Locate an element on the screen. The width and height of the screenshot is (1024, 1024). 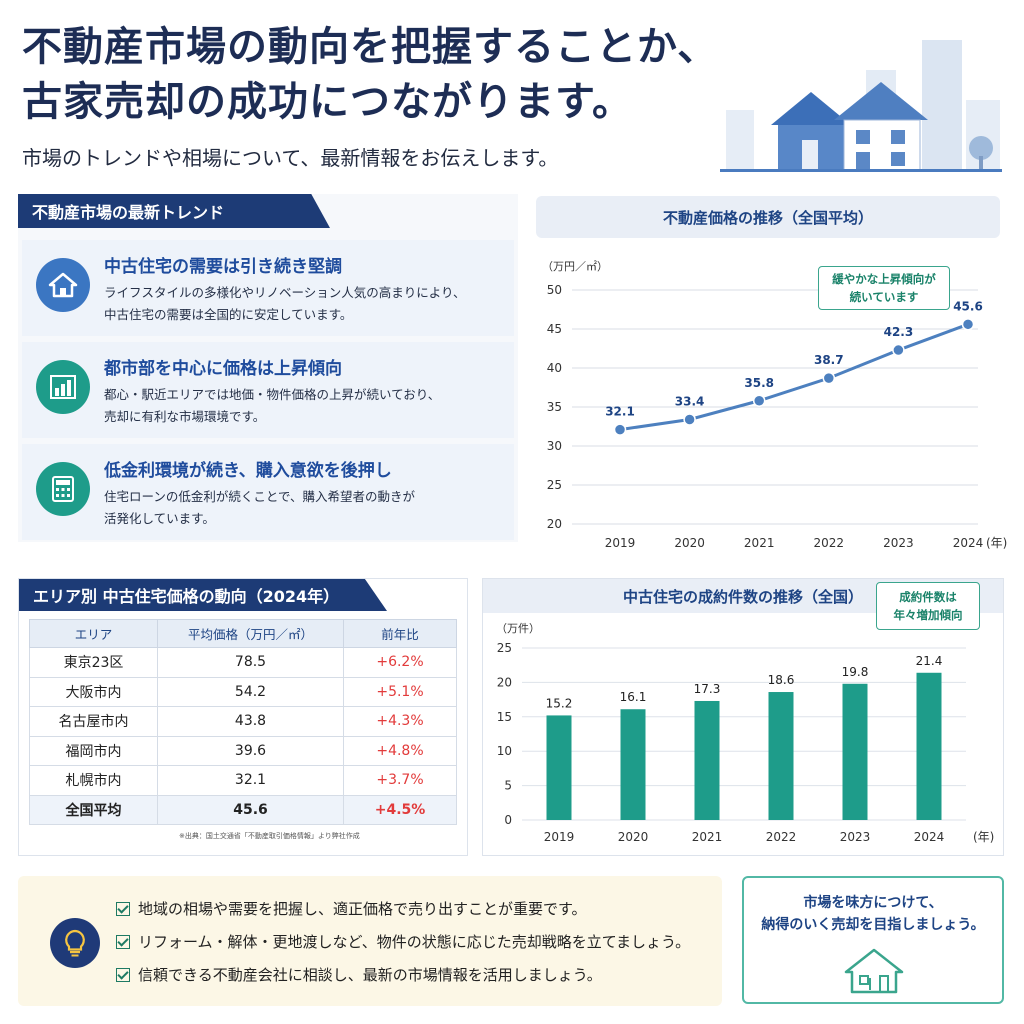
table-cell: 39.6 is located at coordinates (250, 750).